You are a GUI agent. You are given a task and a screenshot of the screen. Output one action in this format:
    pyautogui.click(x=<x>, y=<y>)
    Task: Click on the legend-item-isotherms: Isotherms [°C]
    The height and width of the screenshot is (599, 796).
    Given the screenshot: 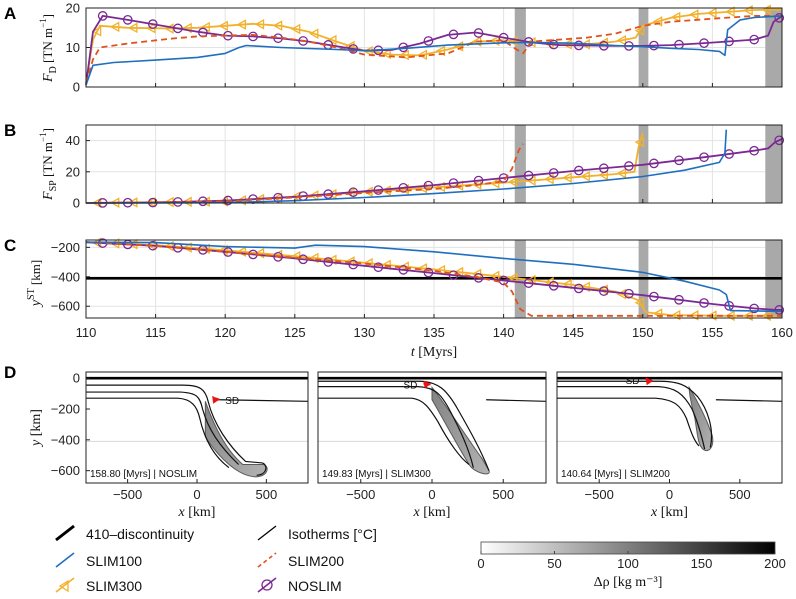 What is the action you would take?
    pyautogui.click(x=317, y=533)
    